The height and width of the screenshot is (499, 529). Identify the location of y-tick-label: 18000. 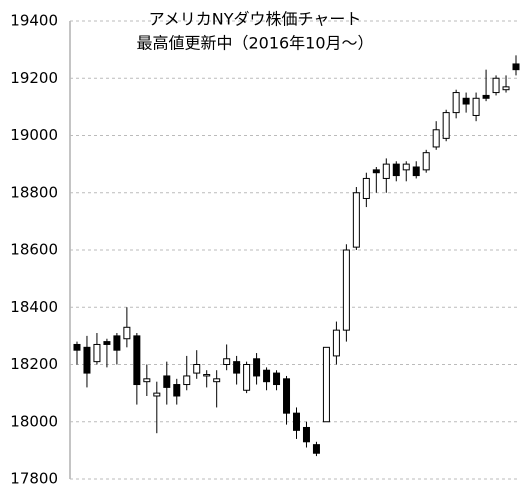
(34, 421).